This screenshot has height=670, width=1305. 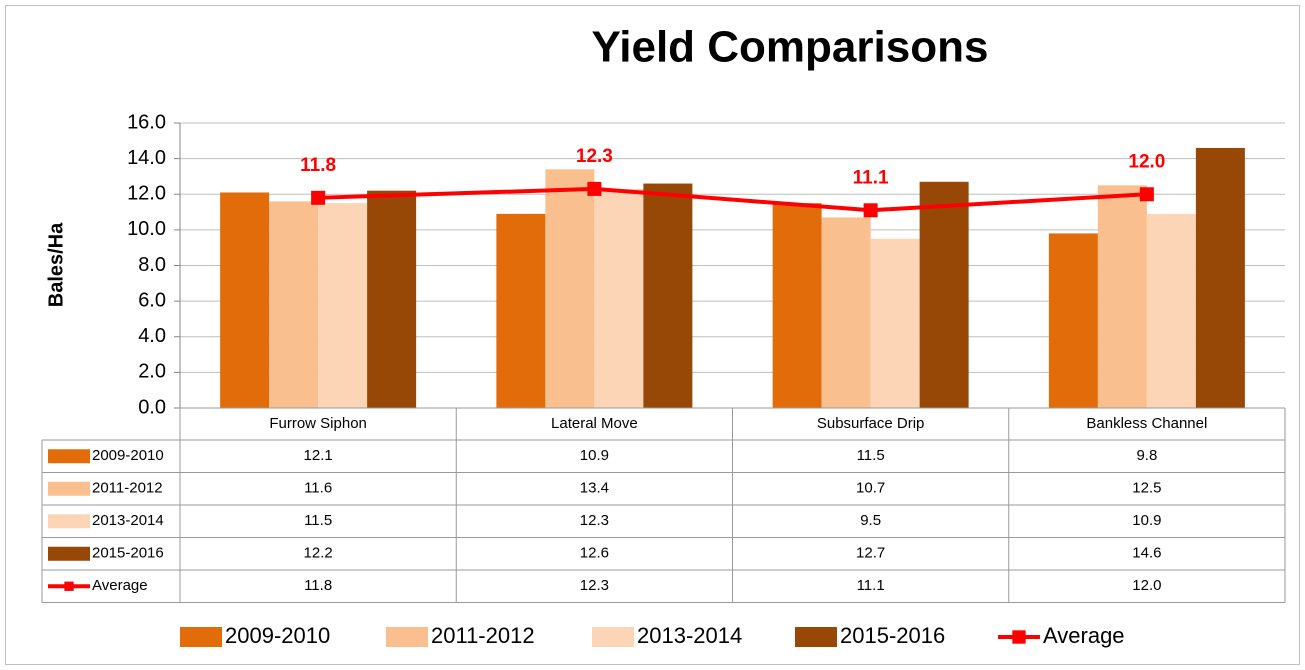 I want to click on legend-label: 2011-2012, so click(x=483, y=635).